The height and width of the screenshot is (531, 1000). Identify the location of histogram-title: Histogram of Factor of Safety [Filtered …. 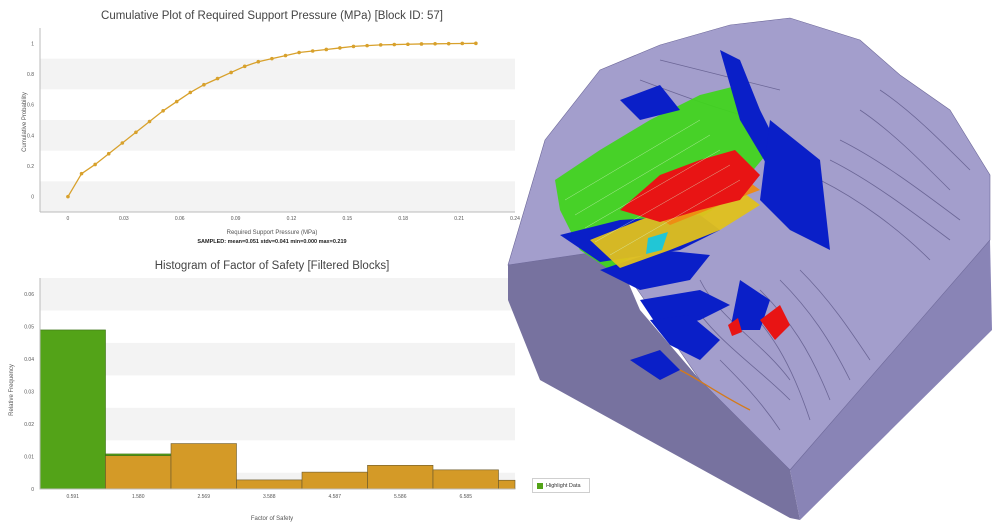
(272, 266).